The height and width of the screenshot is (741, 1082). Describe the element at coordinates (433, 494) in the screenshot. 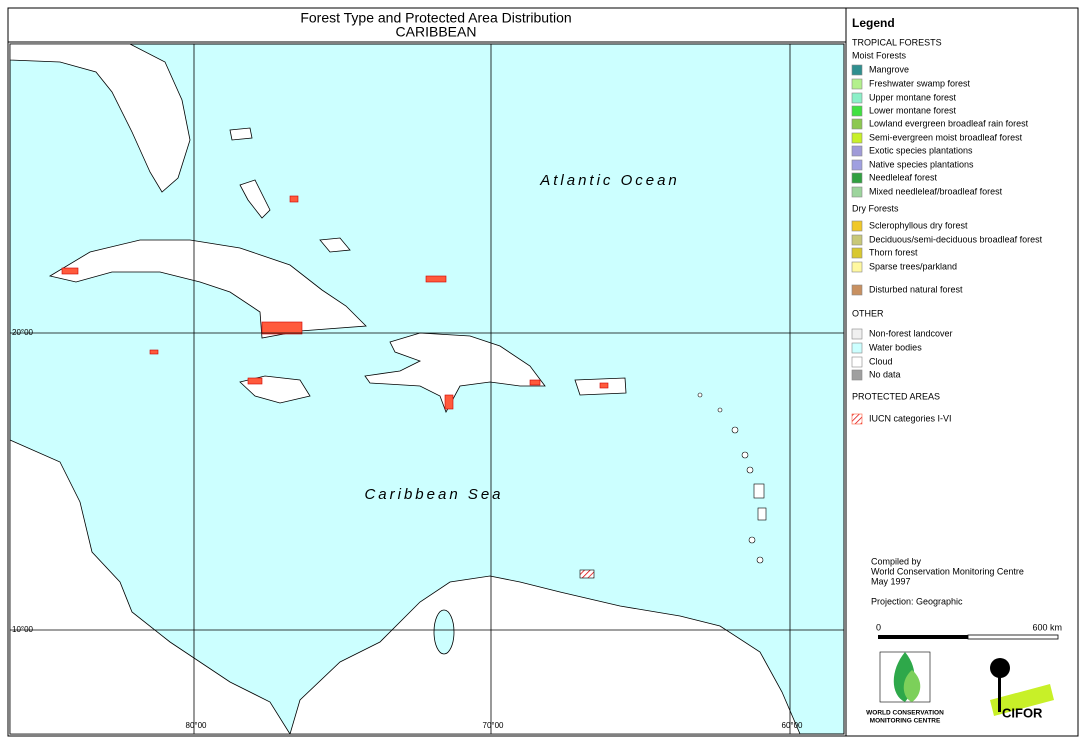

I see `ocean-label: Caribbean Sea` at that location.